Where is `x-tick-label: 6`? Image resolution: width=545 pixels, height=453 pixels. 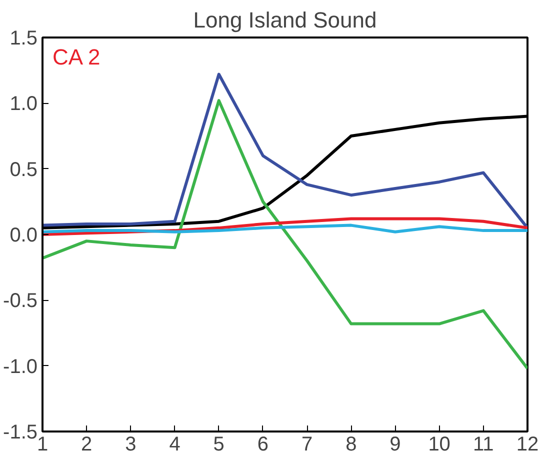 x-tick-label: 6 is located at coordinates (263, 443).